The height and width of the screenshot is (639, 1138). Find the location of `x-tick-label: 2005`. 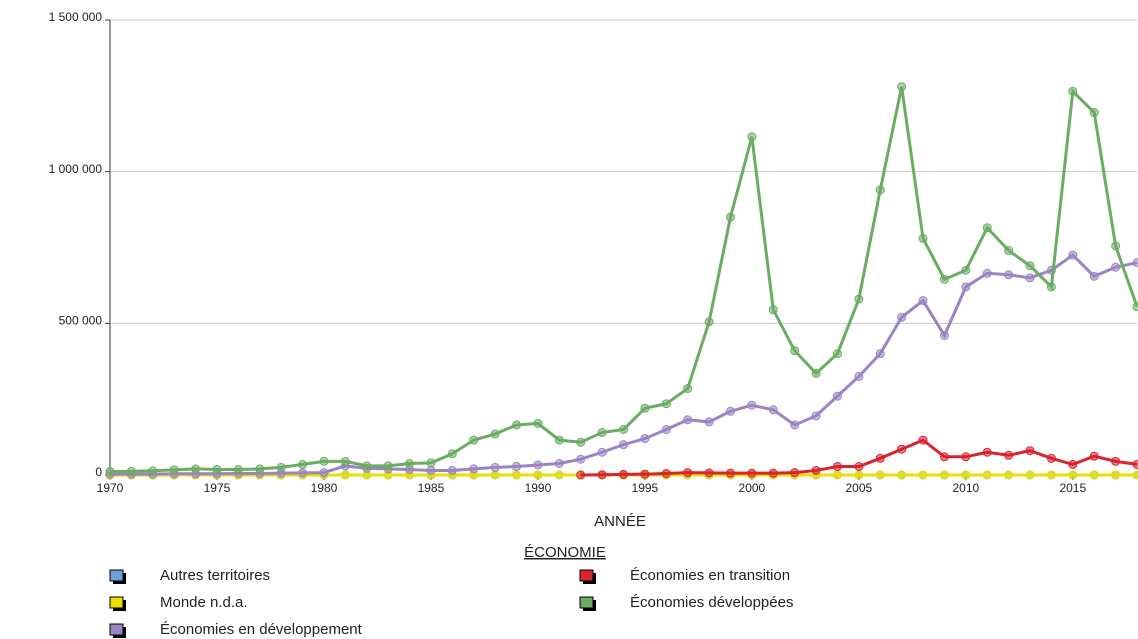

x-tick-label: 2005 is located at coordinates (859, 488).